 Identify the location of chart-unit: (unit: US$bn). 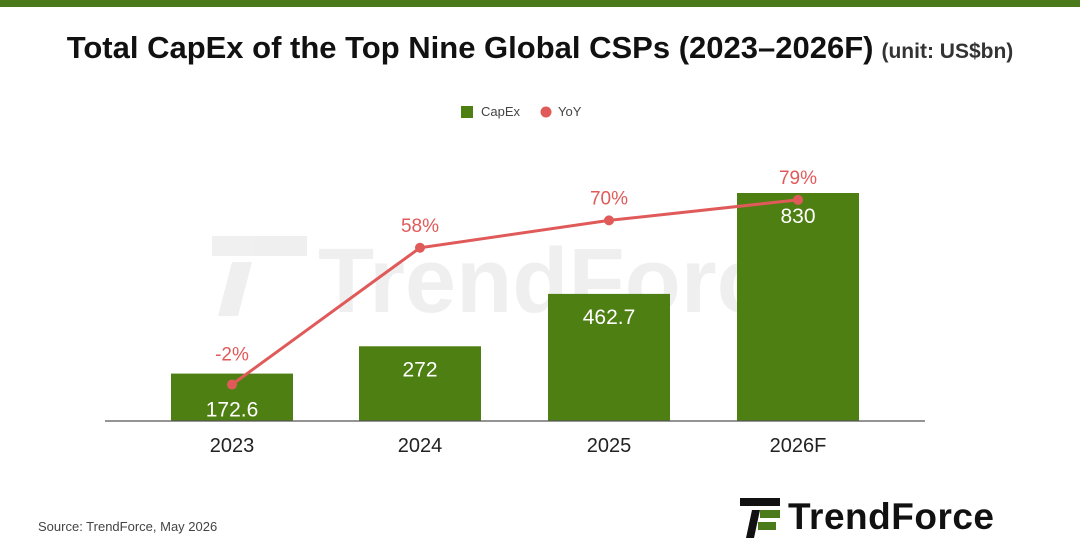
(947, 51).